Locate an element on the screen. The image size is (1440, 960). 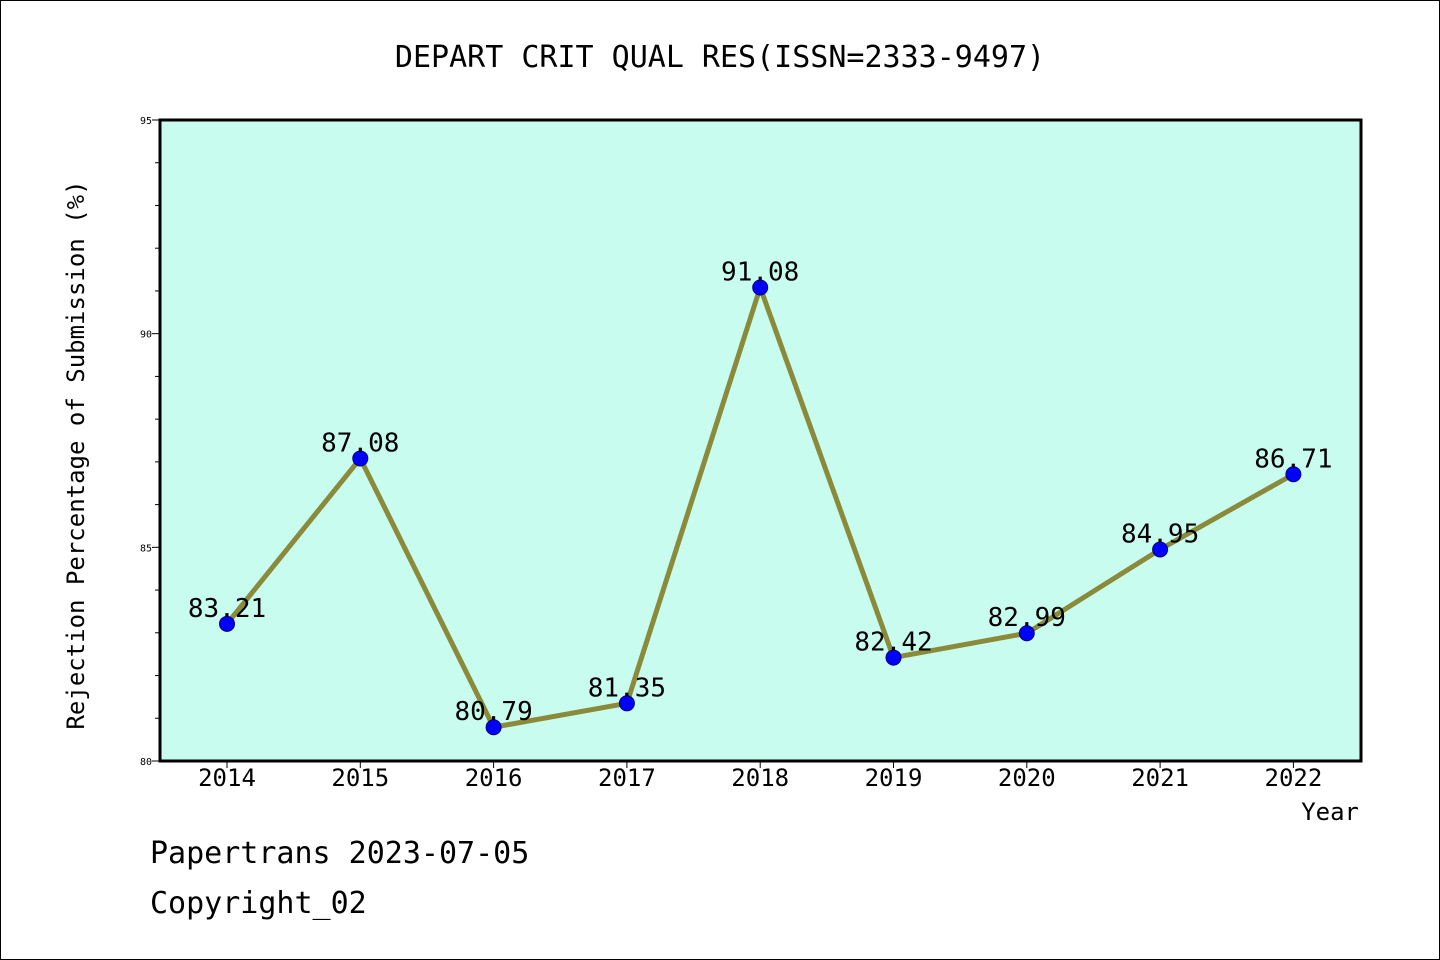
x-axis: 2014 2015 2016 2017 2018 2019 2020 2021 2022 is located at coordinates (760, 776).